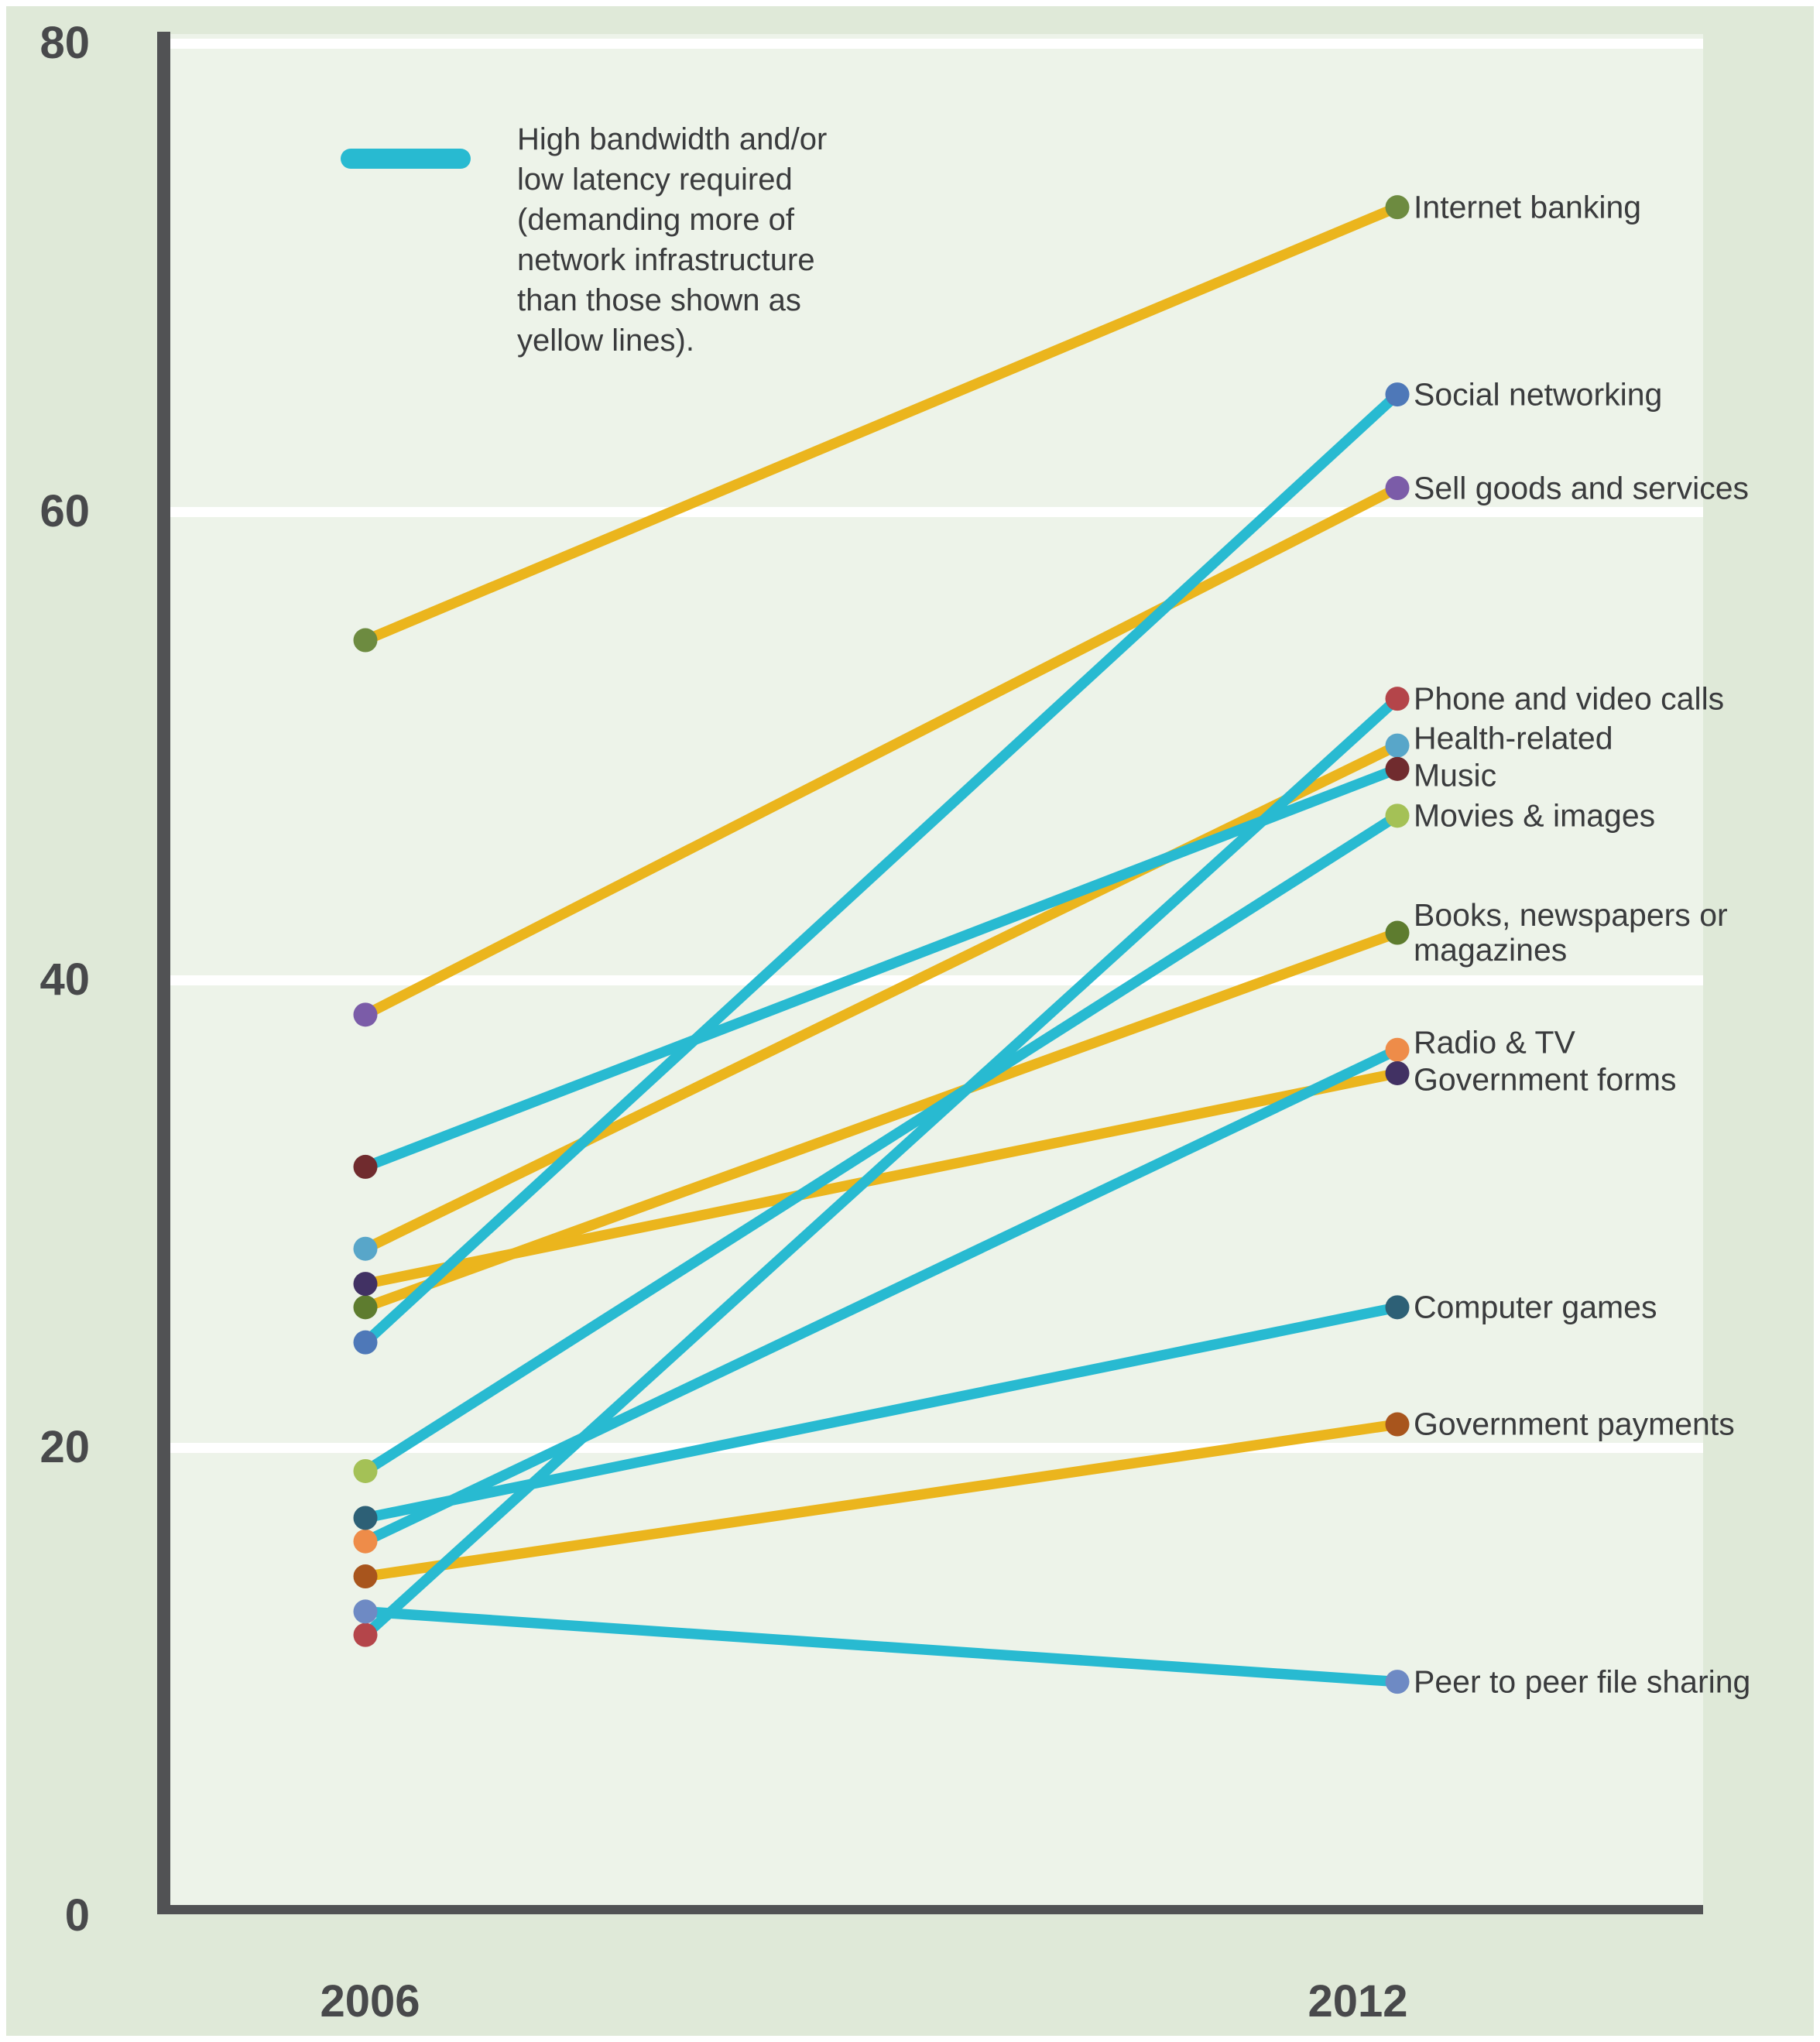 The image size is (1820, 2042). I want to click on series-label-internet-banking: Internet banking, so click(1528, 207).